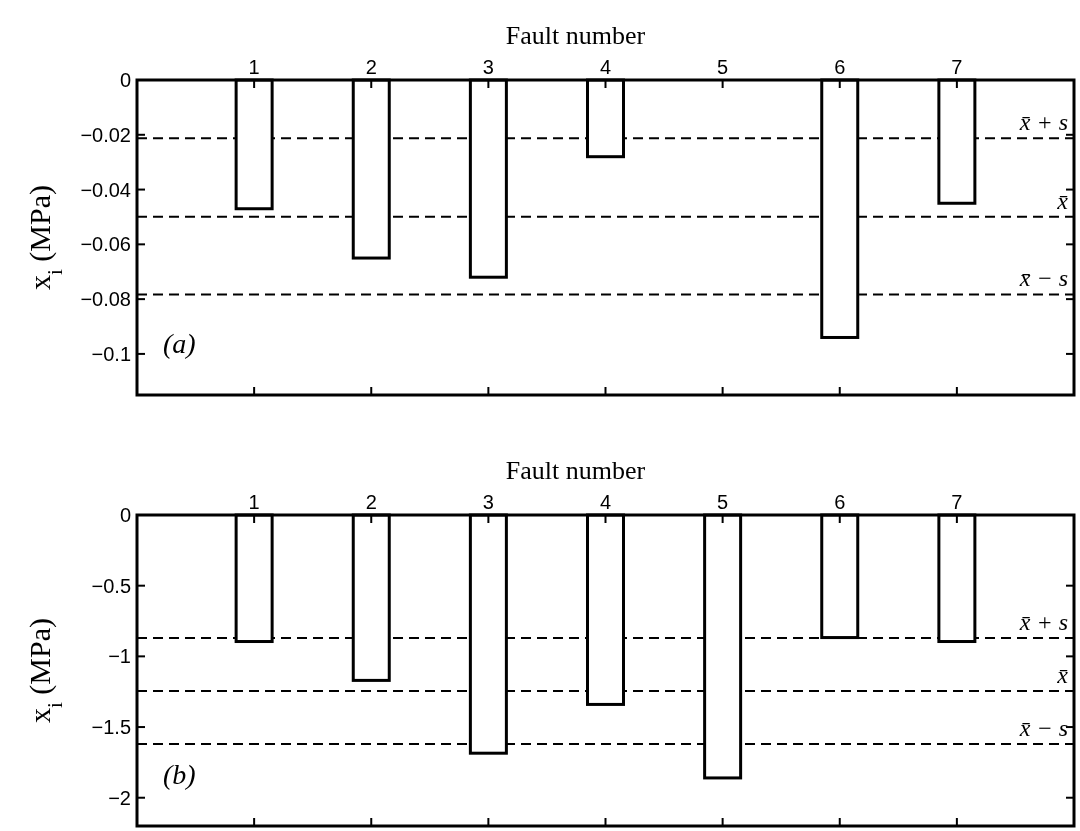  I want to click on y-tick-label: −0.02, so click(105, 134).